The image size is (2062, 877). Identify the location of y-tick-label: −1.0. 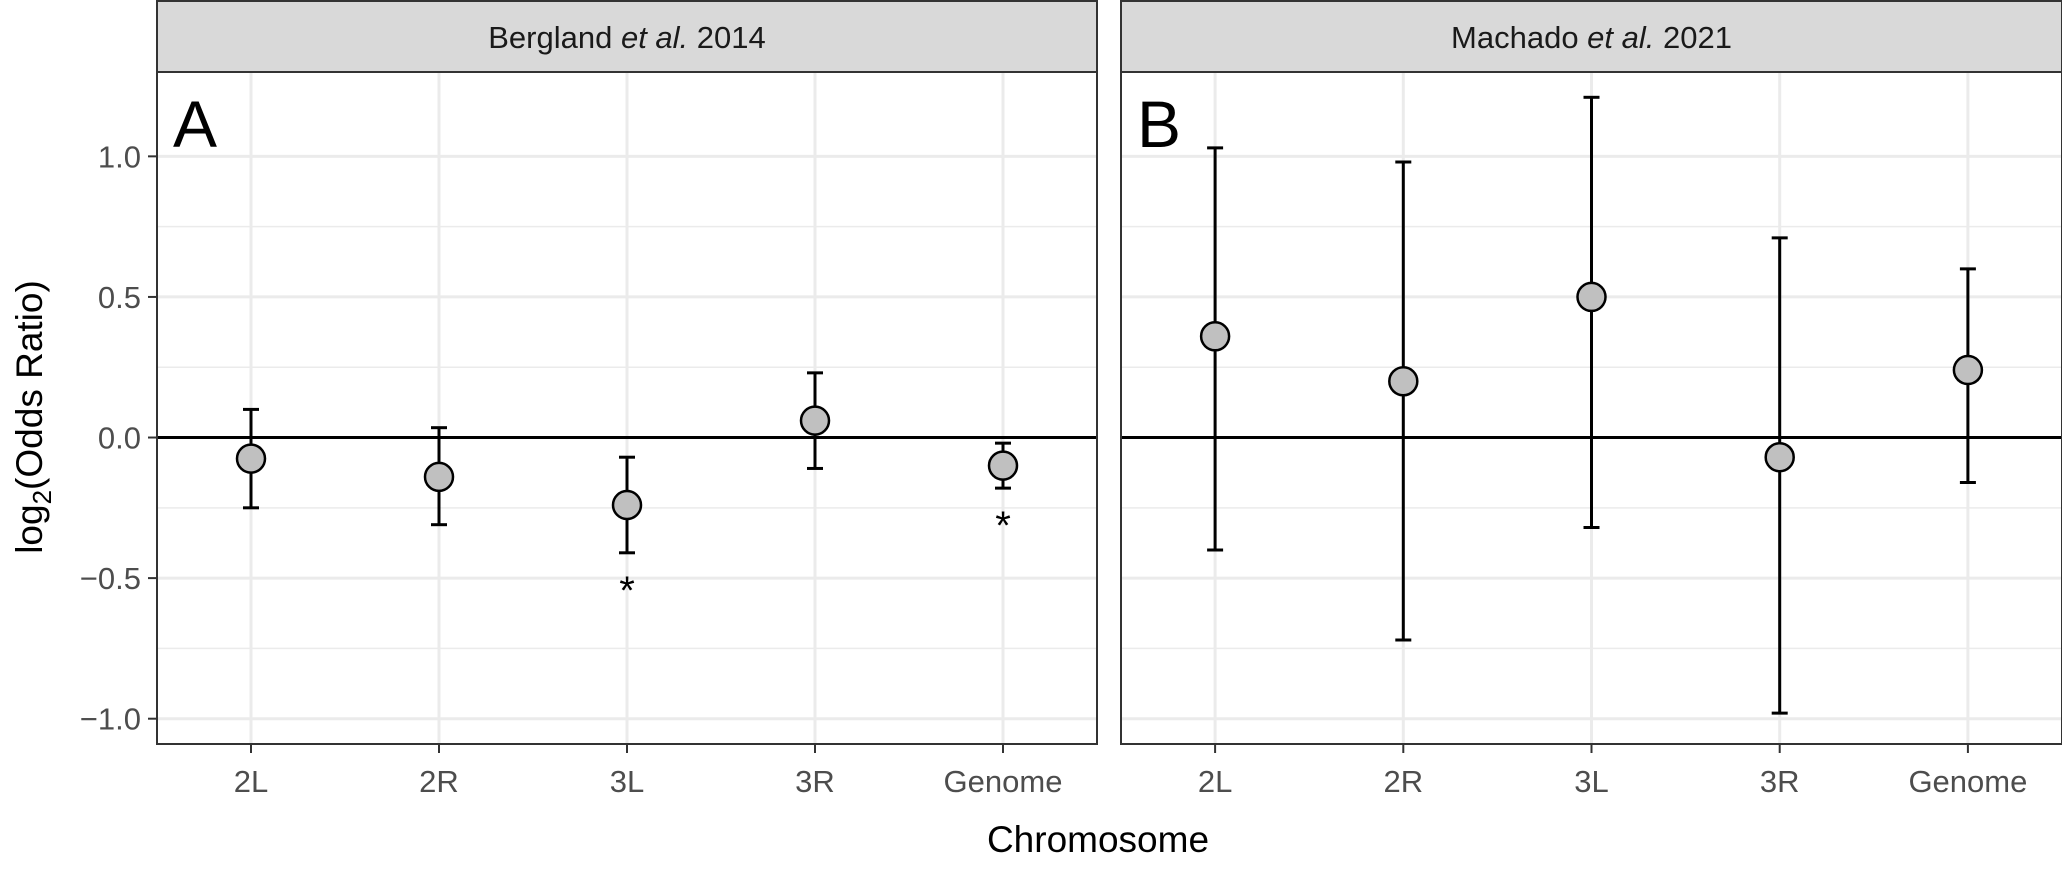
(110, 719).